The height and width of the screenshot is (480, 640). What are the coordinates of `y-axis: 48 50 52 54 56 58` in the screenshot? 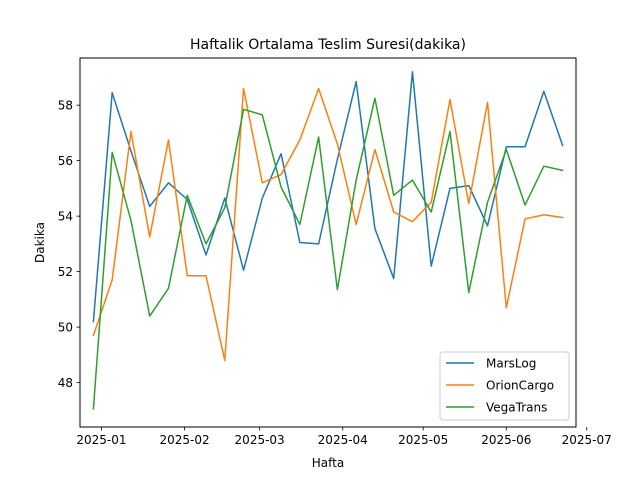 It's located at (69, 244).